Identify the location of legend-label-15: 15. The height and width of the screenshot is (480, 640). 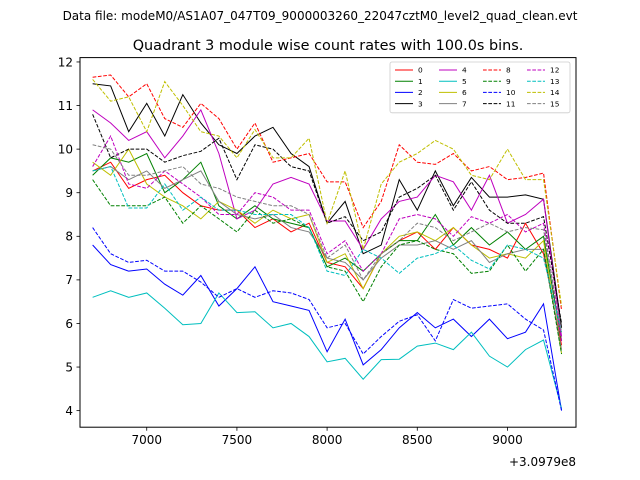
(555, 103).